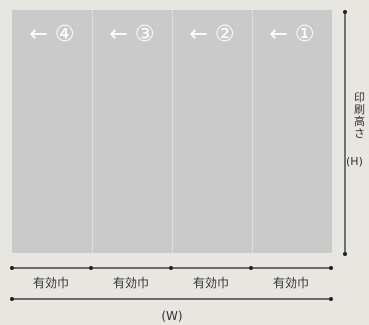 The height and width of the screenshot is (325, 369). What do you see at coordinates (345, 254) in the screenshot?
I see `height-line-end-bottom` at bounding box center [345, 254].